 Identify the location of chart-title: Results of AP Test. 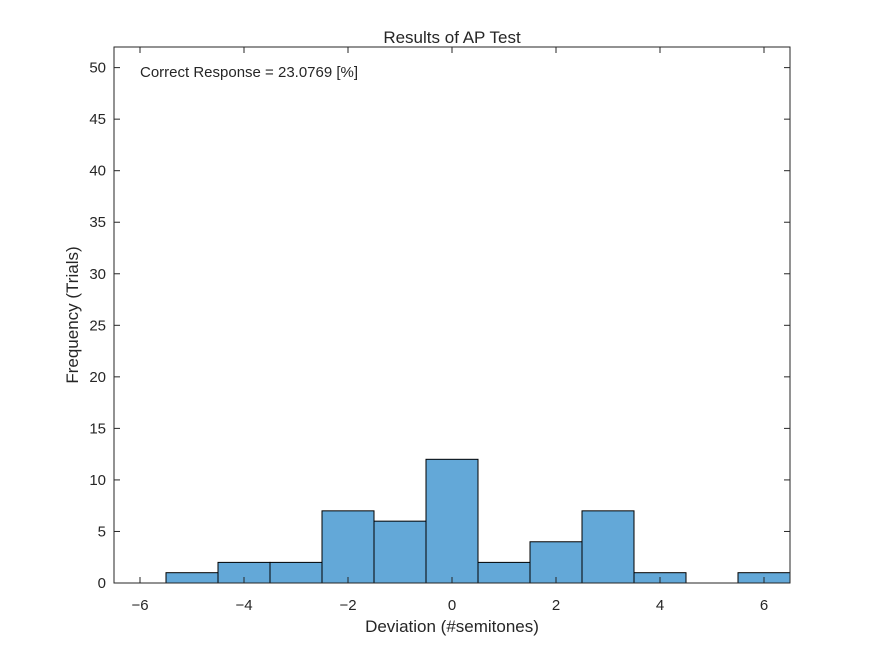
(452, 37).